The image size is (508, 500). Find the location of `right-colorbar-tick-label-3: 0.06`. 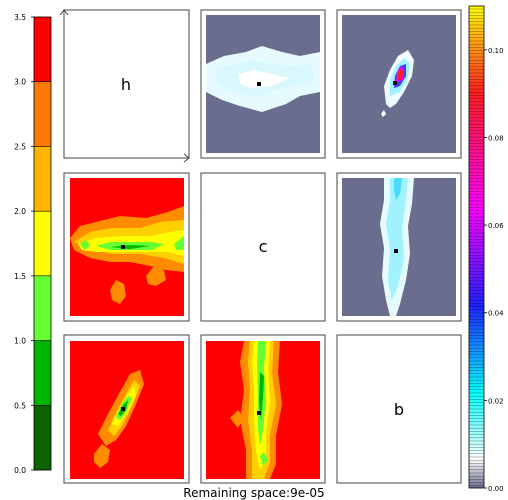

right-colorbar-tick-label-3: 0.06 is located at coordinates (496, 226).